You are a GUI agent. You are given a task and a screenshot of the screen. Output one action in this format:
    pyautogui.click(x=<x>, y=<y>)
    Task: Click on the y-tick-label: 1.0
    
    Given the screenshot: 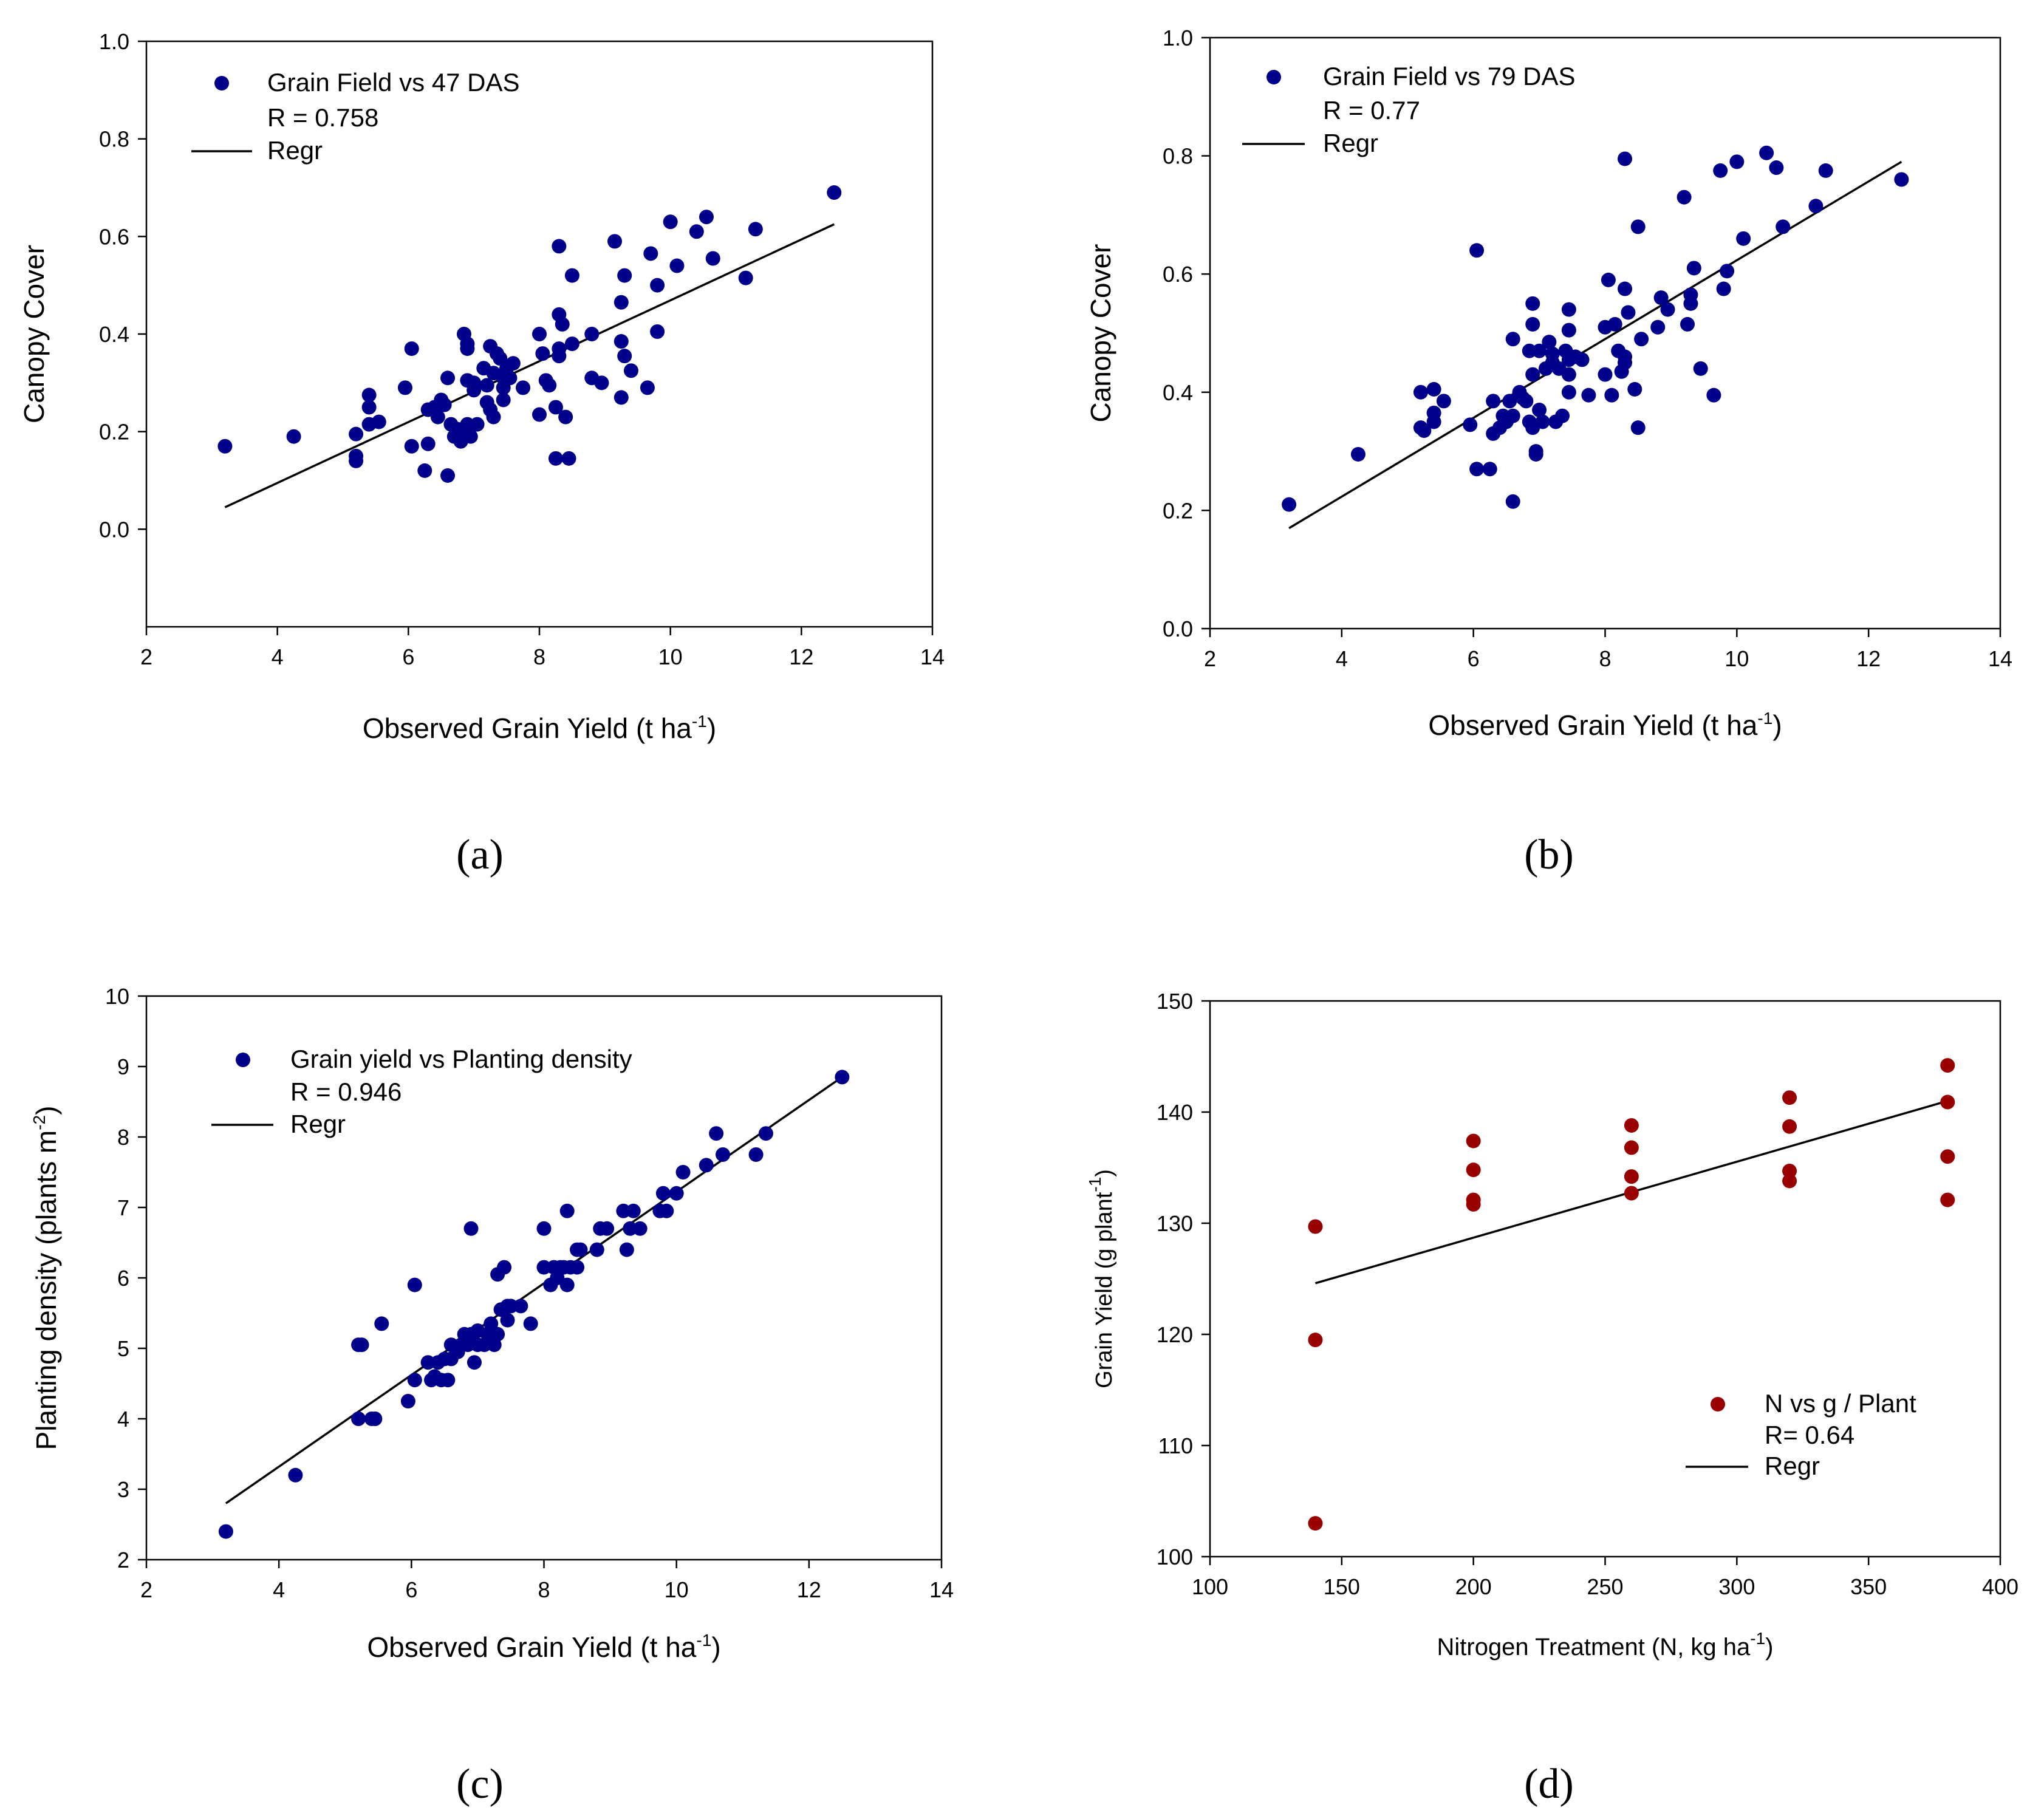 What is the action you would take?
    pyautogui.click(x=114, y=41)
    